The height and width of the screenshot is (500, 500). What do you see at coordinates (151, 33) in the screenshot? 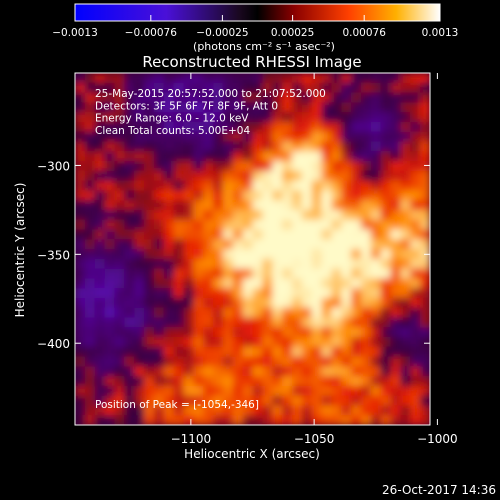
I see `colorbar-tick-label: −0.00076` at bounding box center [151, 33].